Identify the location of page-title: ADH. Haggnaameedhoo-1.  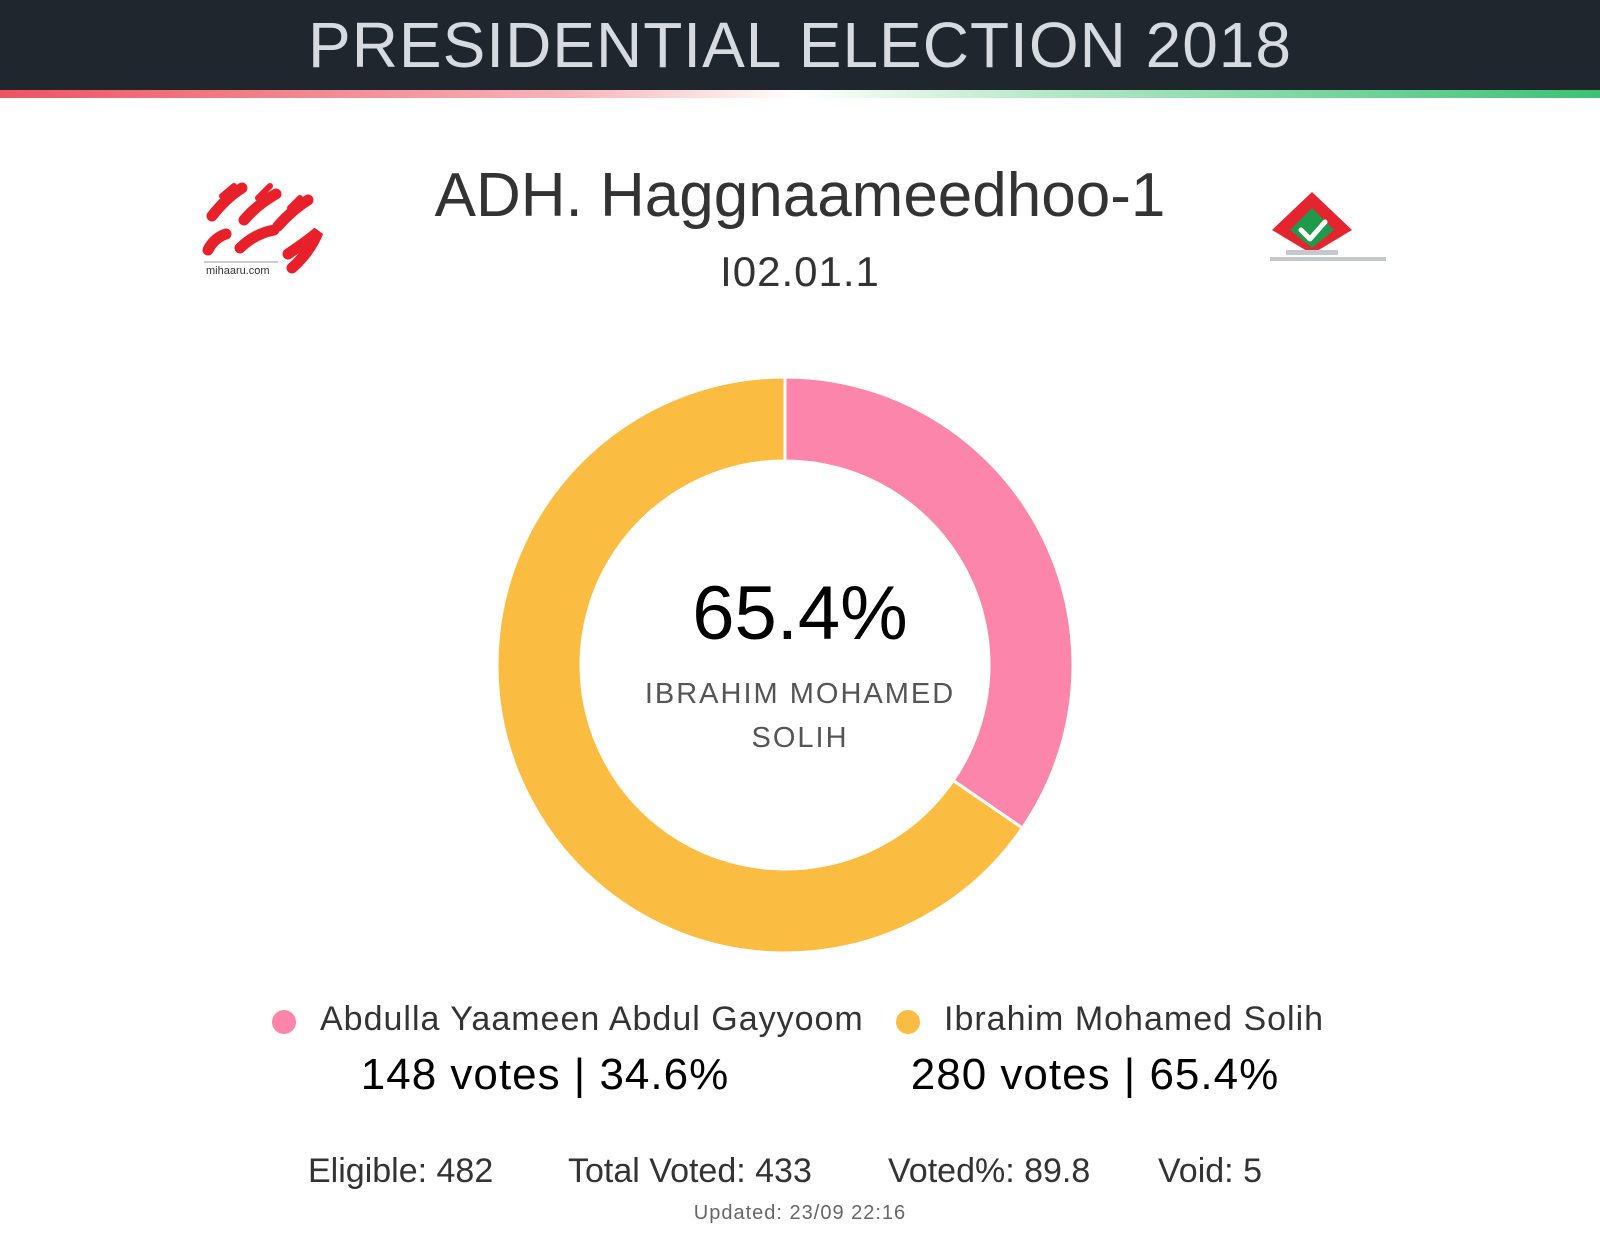
(800, 195).